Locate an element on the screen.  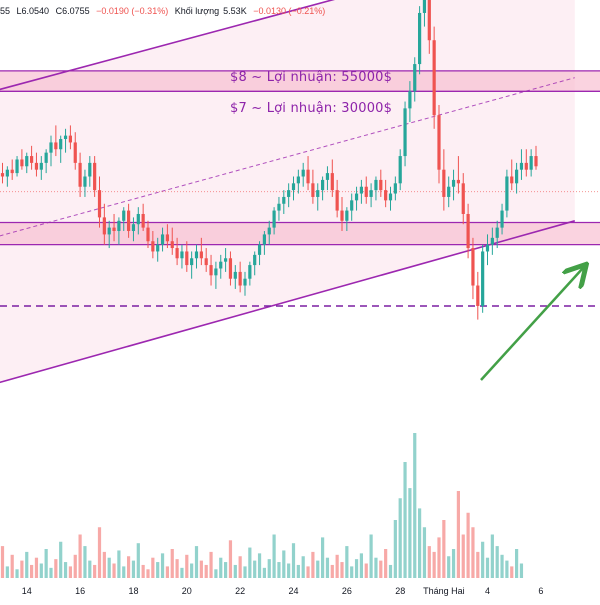
close-value: C6.0755 is located at coordinates (72, 11).